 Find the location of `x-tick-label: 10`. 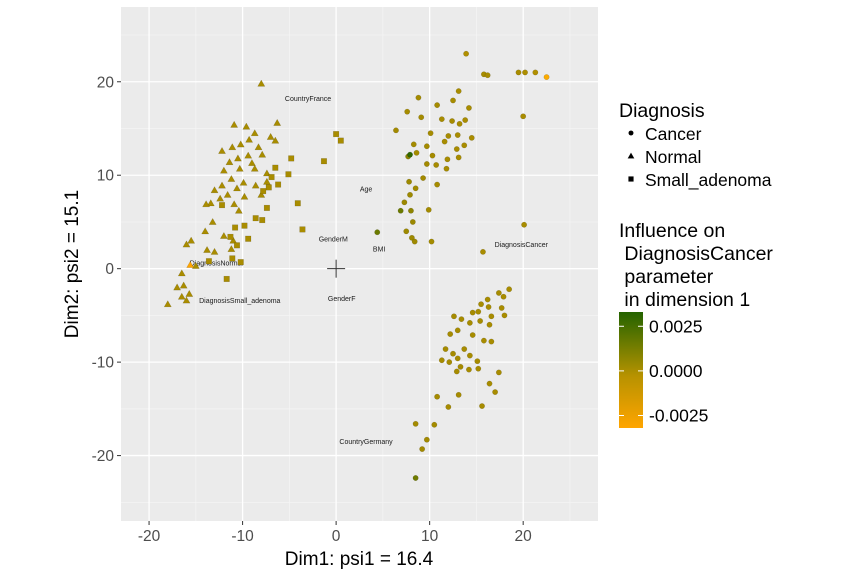

x-tick-label: 10 is located at coordinates (430, 536).